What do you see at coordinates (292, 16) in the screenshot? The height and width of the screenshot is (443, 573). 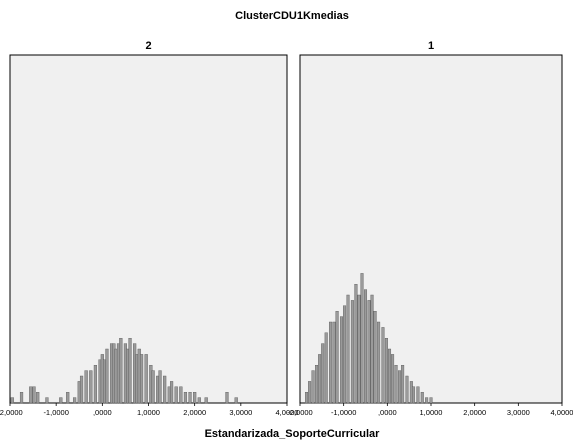 I see `chart-title: ClusterCDU1Kmedias` at bounding box center [292, 16].